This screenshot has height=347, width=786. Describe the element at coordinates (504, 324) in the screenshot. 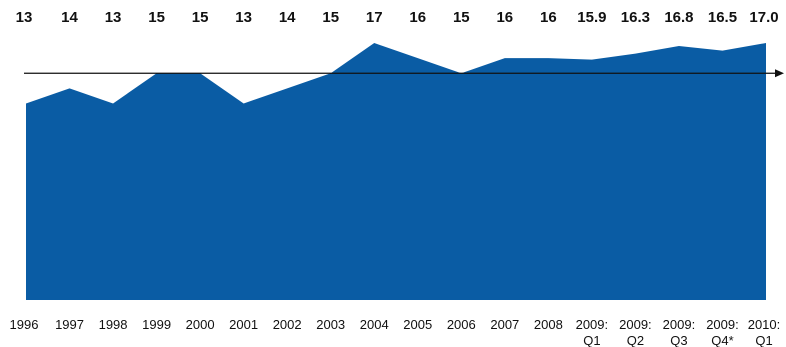

I see `x-tick-label: 2007` at that location.